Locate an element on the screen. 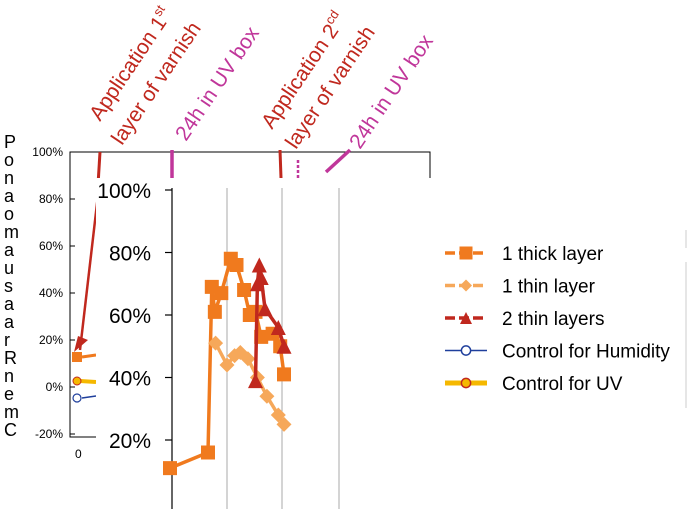 Image resolution: width=698 pixels, height=509 pixels. legend-label: 2 thin layers is located at coordinates (553, 319).